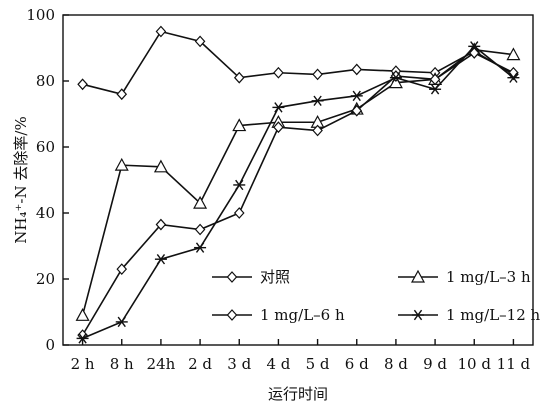  I want to click on x-tick-label: 2 h, so click(83, 364).